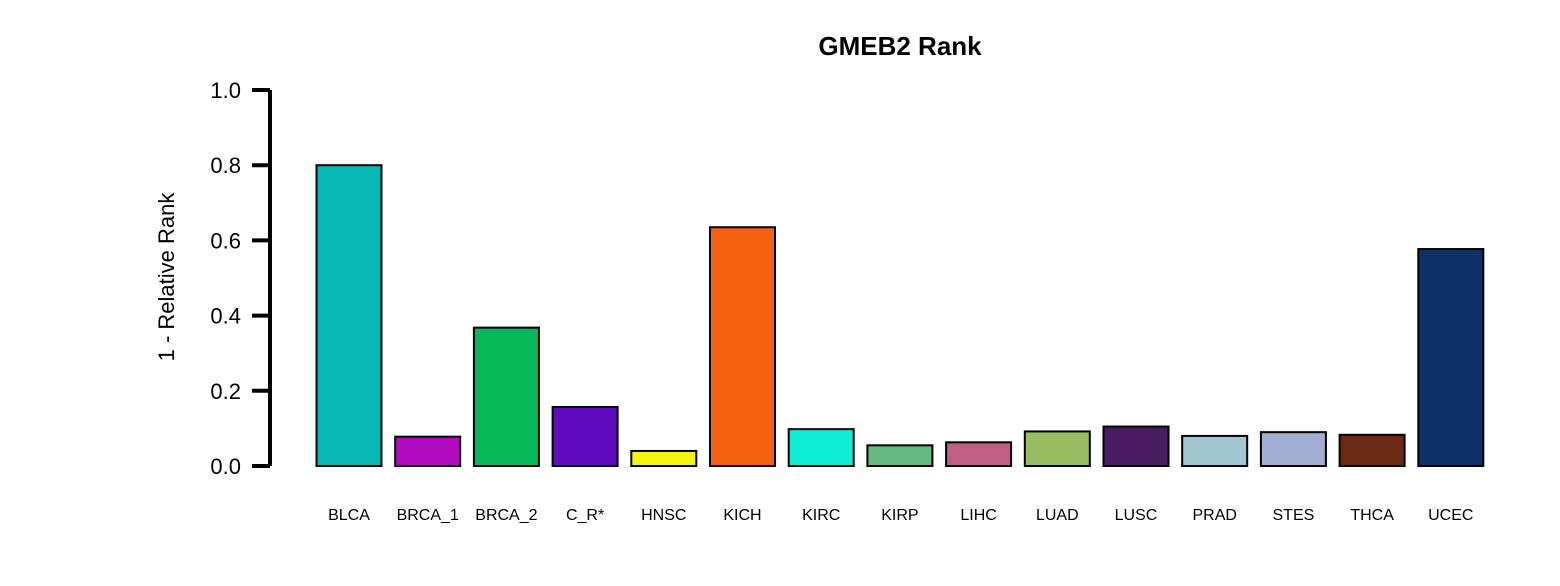  What do you see at coordinates (1136, 515) in the screenshot?
I see `x-tick-label: LUSC` at bounding box center [1136, 515].